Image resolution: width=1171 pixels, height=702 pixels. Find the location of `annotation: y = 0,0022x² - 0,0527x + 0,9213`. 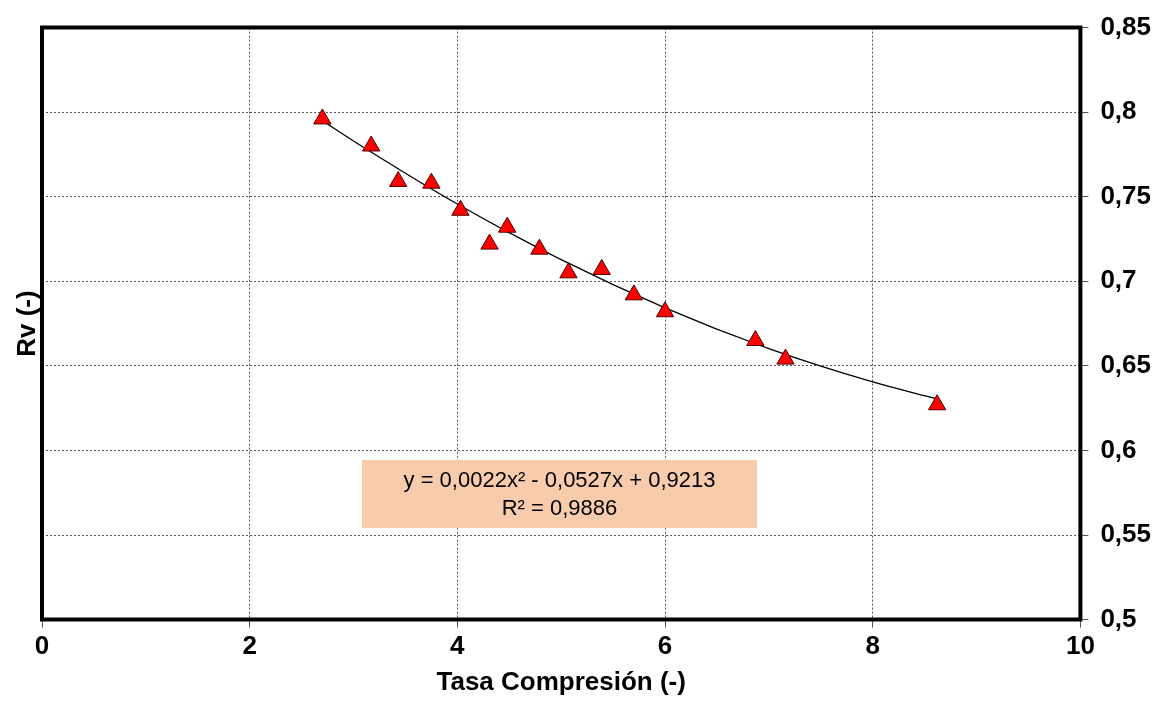

annotation: y = 0,0022x² - 0,0527x + 0,9213 is located at coordinates (559, 480).